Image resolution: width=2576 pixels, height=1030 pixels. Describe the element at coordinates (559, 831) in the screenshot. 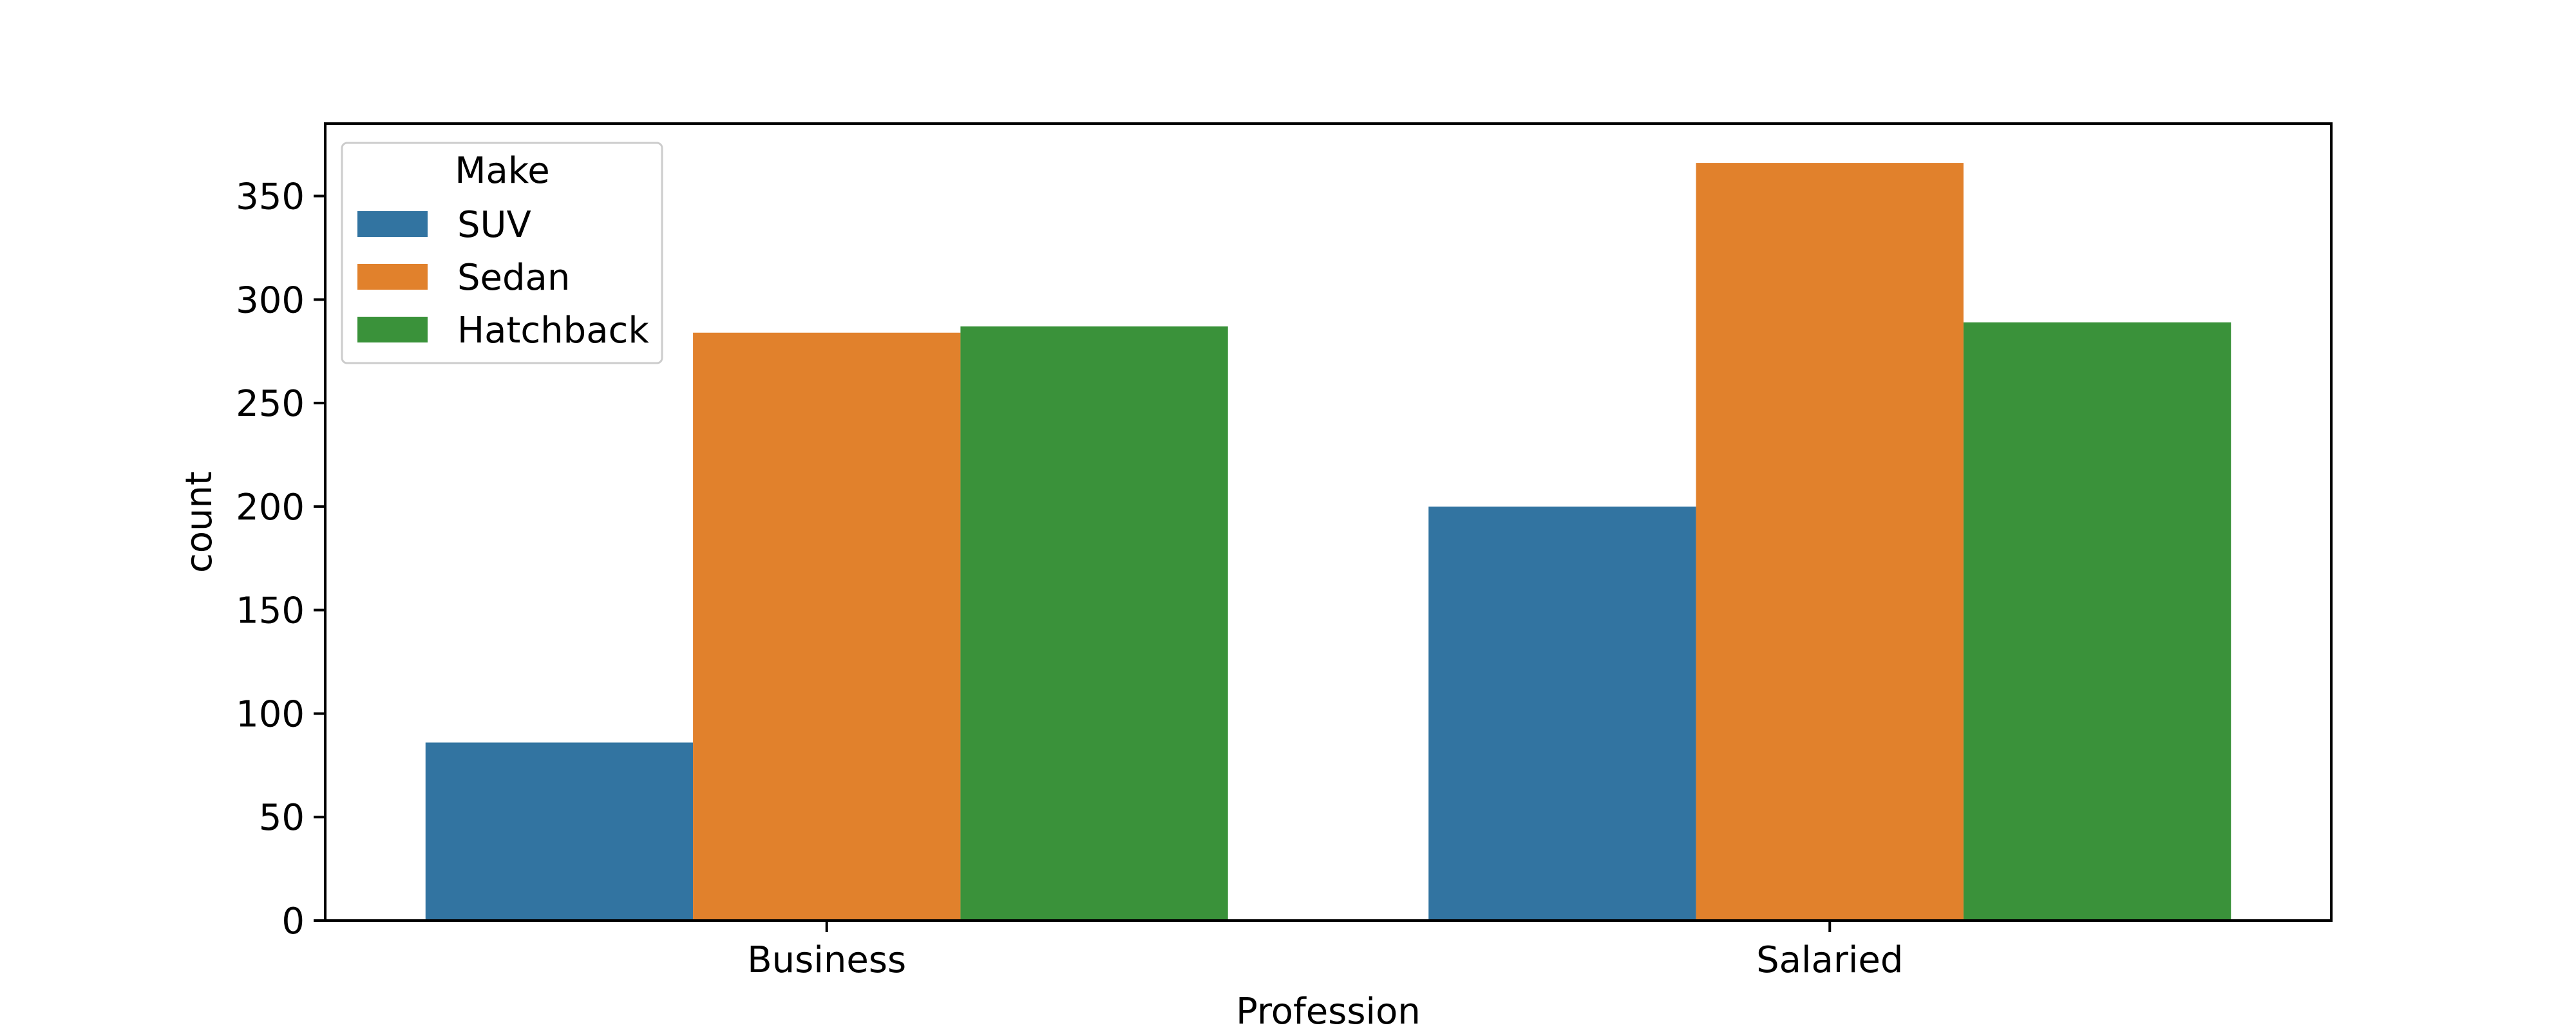

I see `bar-suv-business` at that location.